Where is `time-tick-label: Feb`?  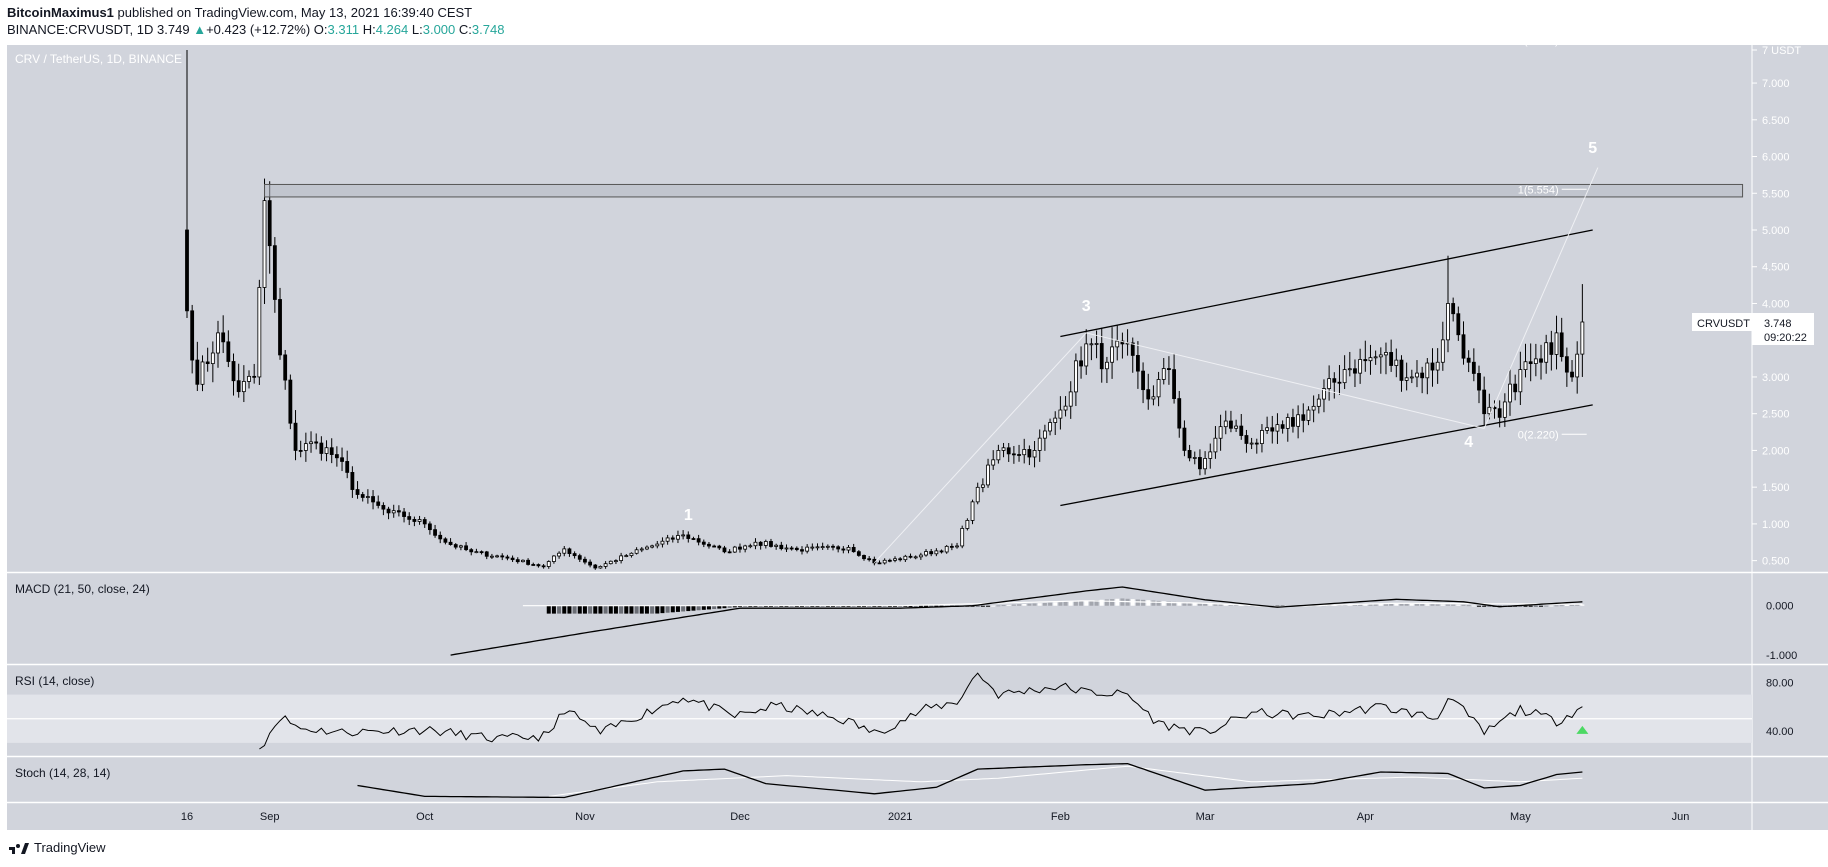
time-tick-label: Feb is located at coordinates (1060, 817).